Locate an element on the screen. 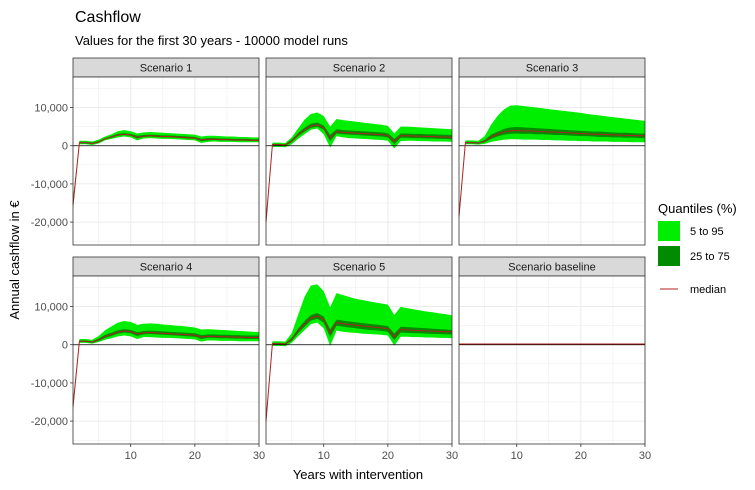 This screenshot has height=490, width=755. legend-label: 5 to 95 is located at coordinates (707, 232).